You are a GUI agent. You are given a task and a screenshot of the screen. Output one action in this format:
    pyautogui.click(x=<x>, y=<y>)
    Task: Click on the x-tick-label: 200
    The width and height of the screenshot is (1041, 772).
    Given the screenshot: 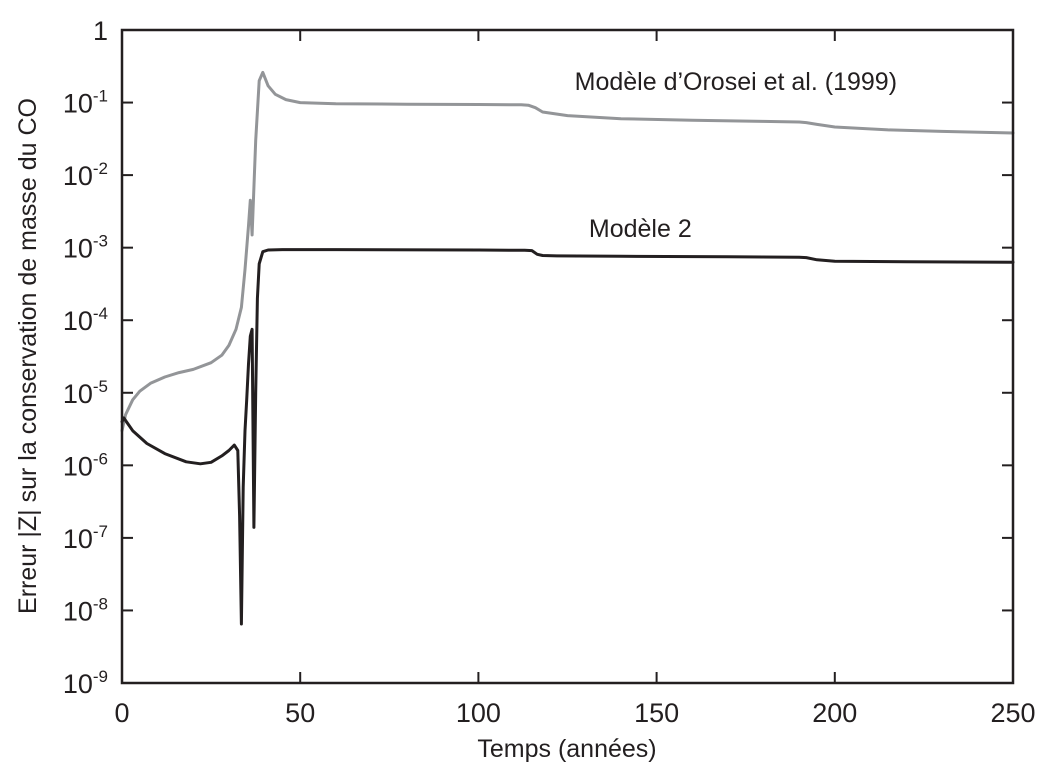 What is the action you would take?
    pyautogui.click(x=834, y=713)
    